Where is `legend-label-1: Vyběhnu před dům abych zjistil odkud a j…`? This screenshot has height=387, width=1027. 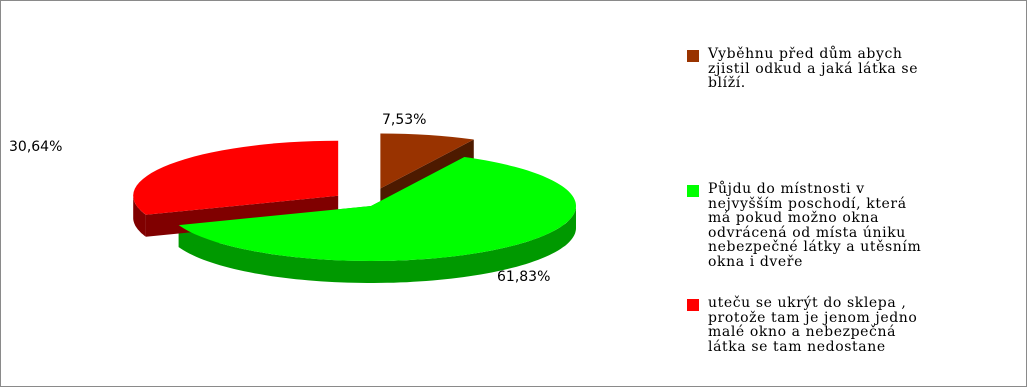 legend-label-1: Vyběhnu před dům abych zjistil odkud a j… is located at coordinates (813, 68).